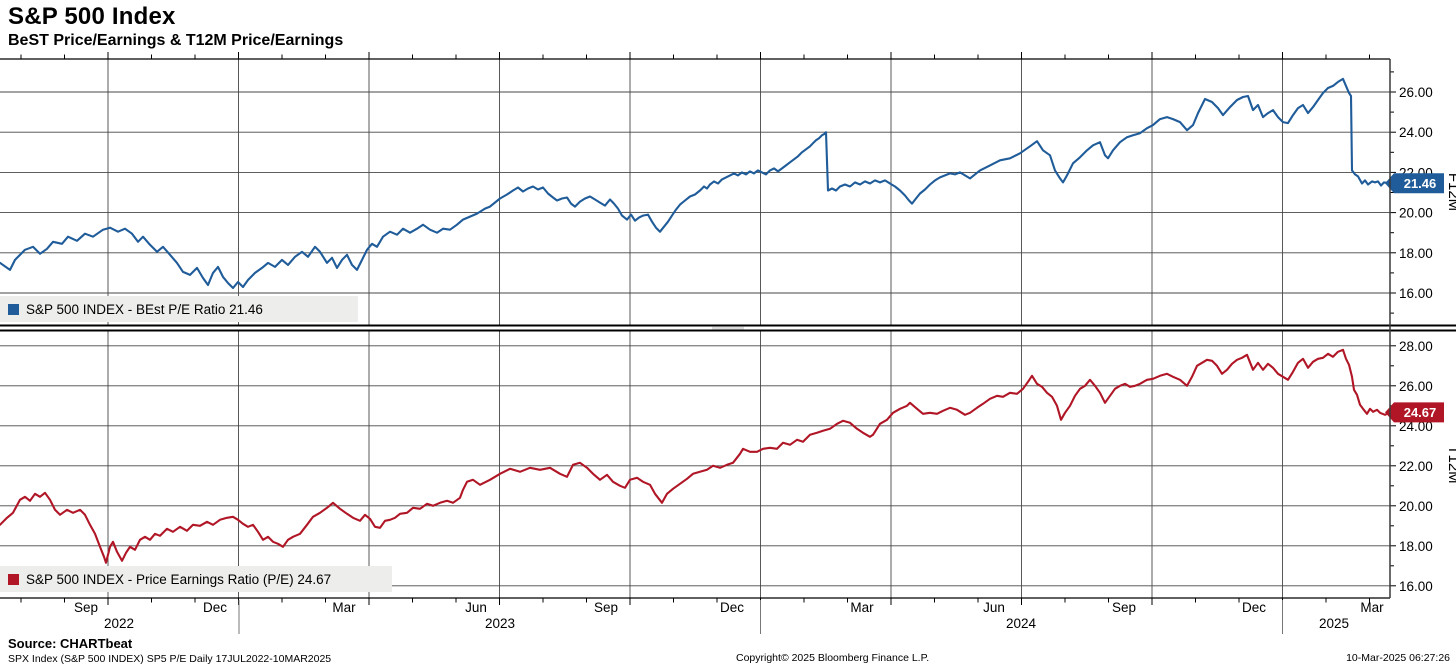  What do you see at coordinates (1450, 192) in the screenshot?
I see `y-axis-title-F12M: F12M` at bounding box center [1450, 192].